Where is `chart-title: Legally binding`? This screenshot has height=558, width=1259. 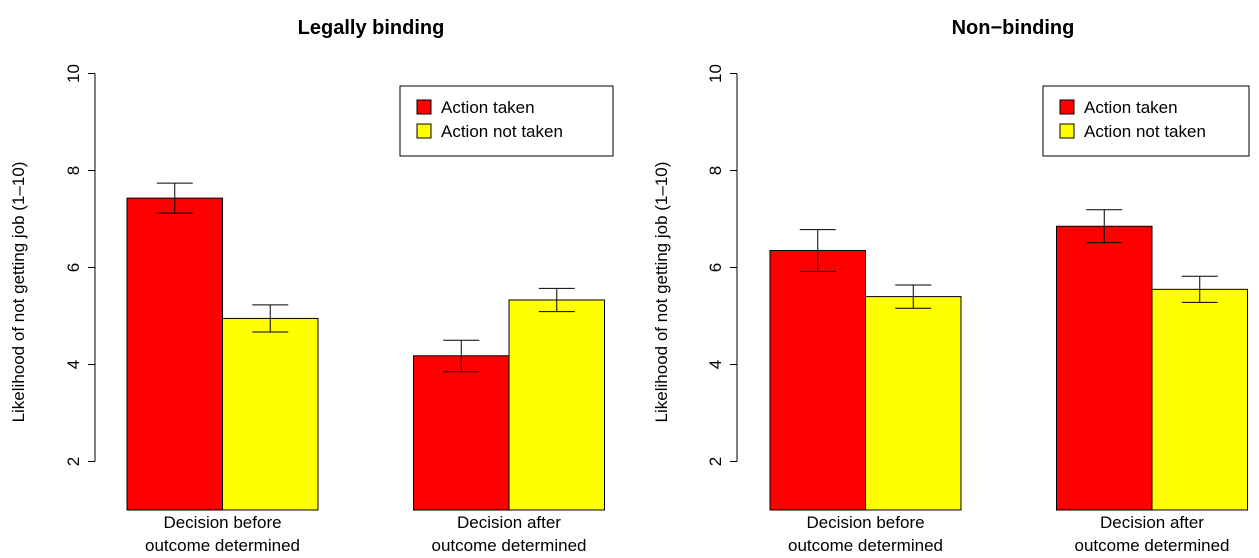
chart-title: Legally binding is located at coordinates (371, 28).